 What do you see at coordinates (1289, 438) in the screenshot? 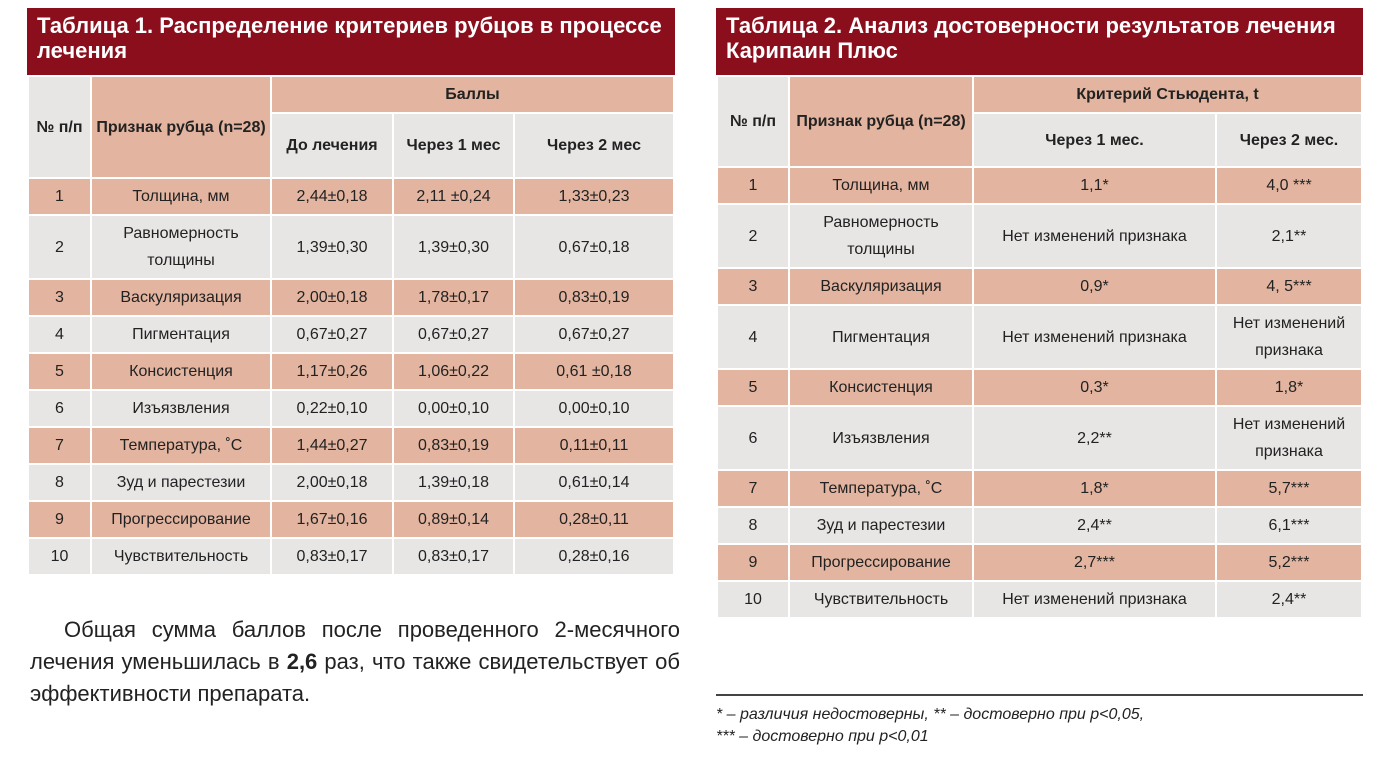
I see `cell-m2: Нет изменений признака` at bounding box center [1289, 438].